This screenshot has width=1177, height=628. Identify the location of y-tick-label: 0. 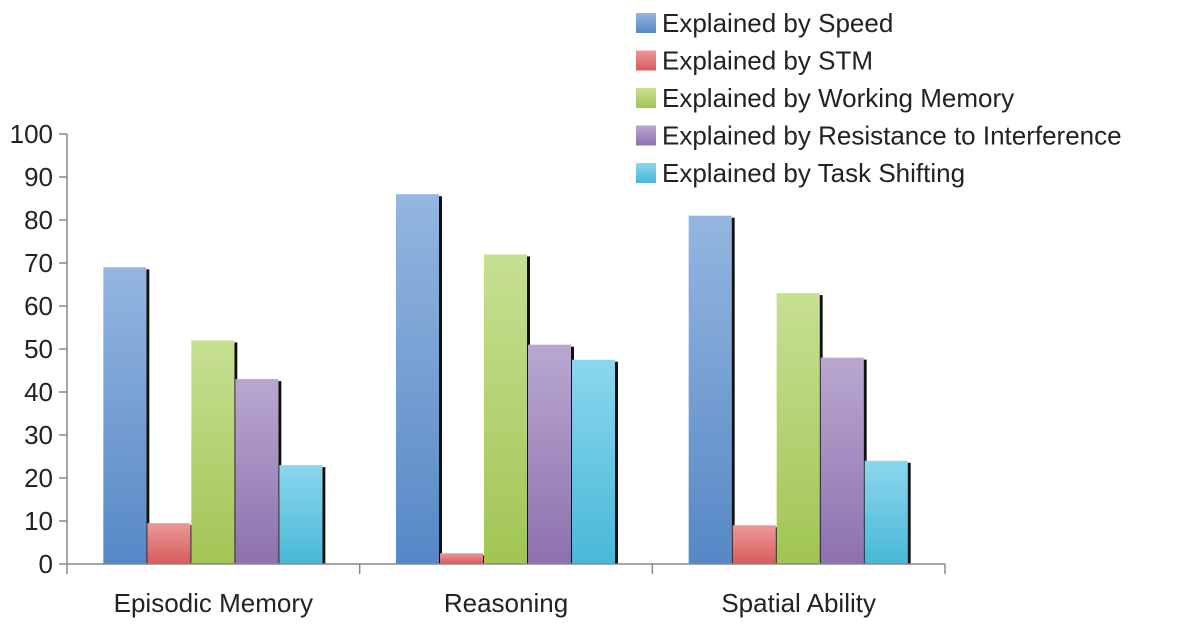
(46, 564).